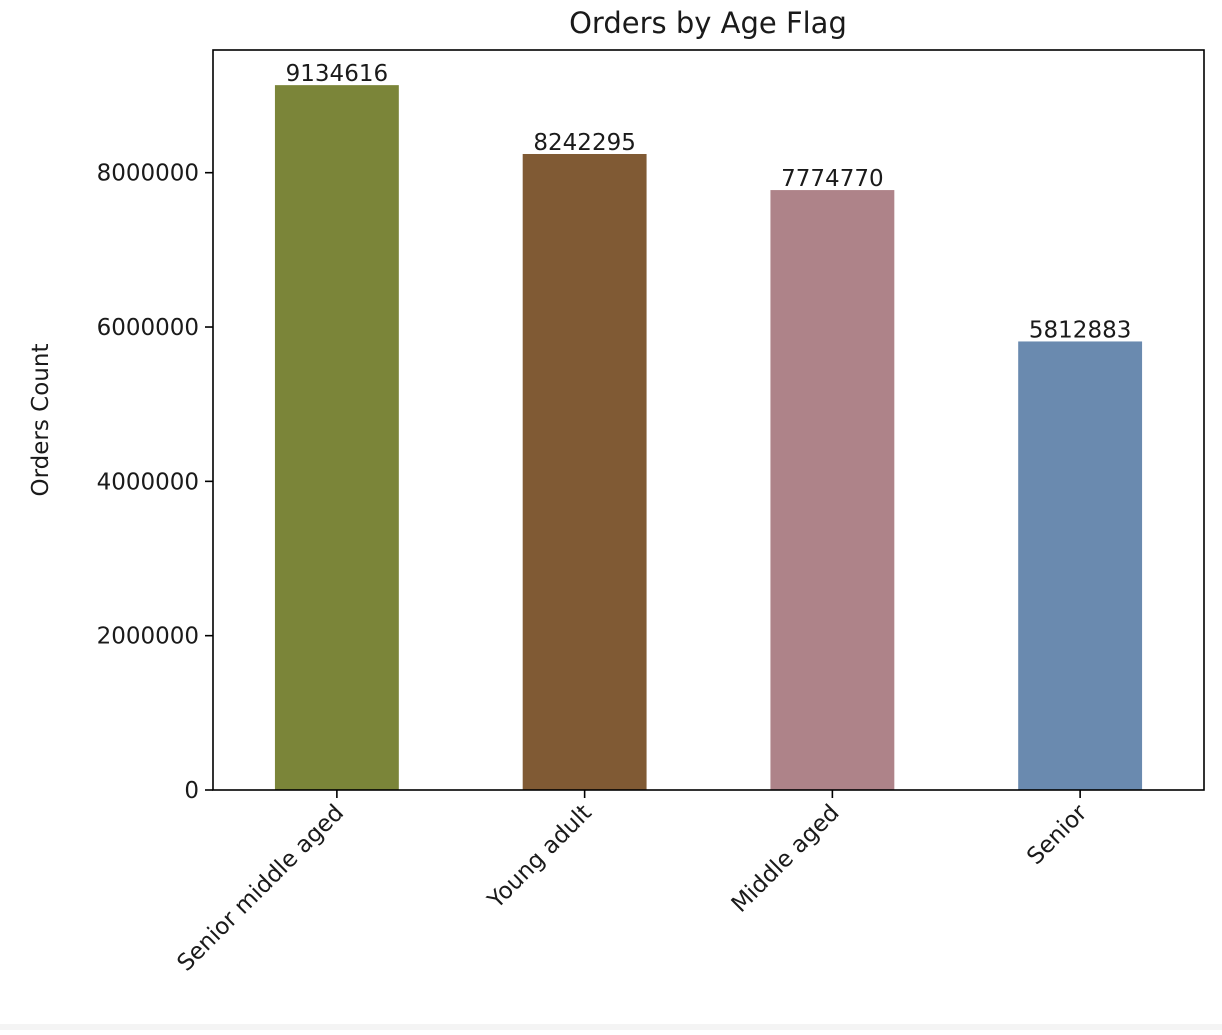 The height and width of the screenshot is (1035, 1222). I want to click on window-bottom-edge, so click(611, 1027).